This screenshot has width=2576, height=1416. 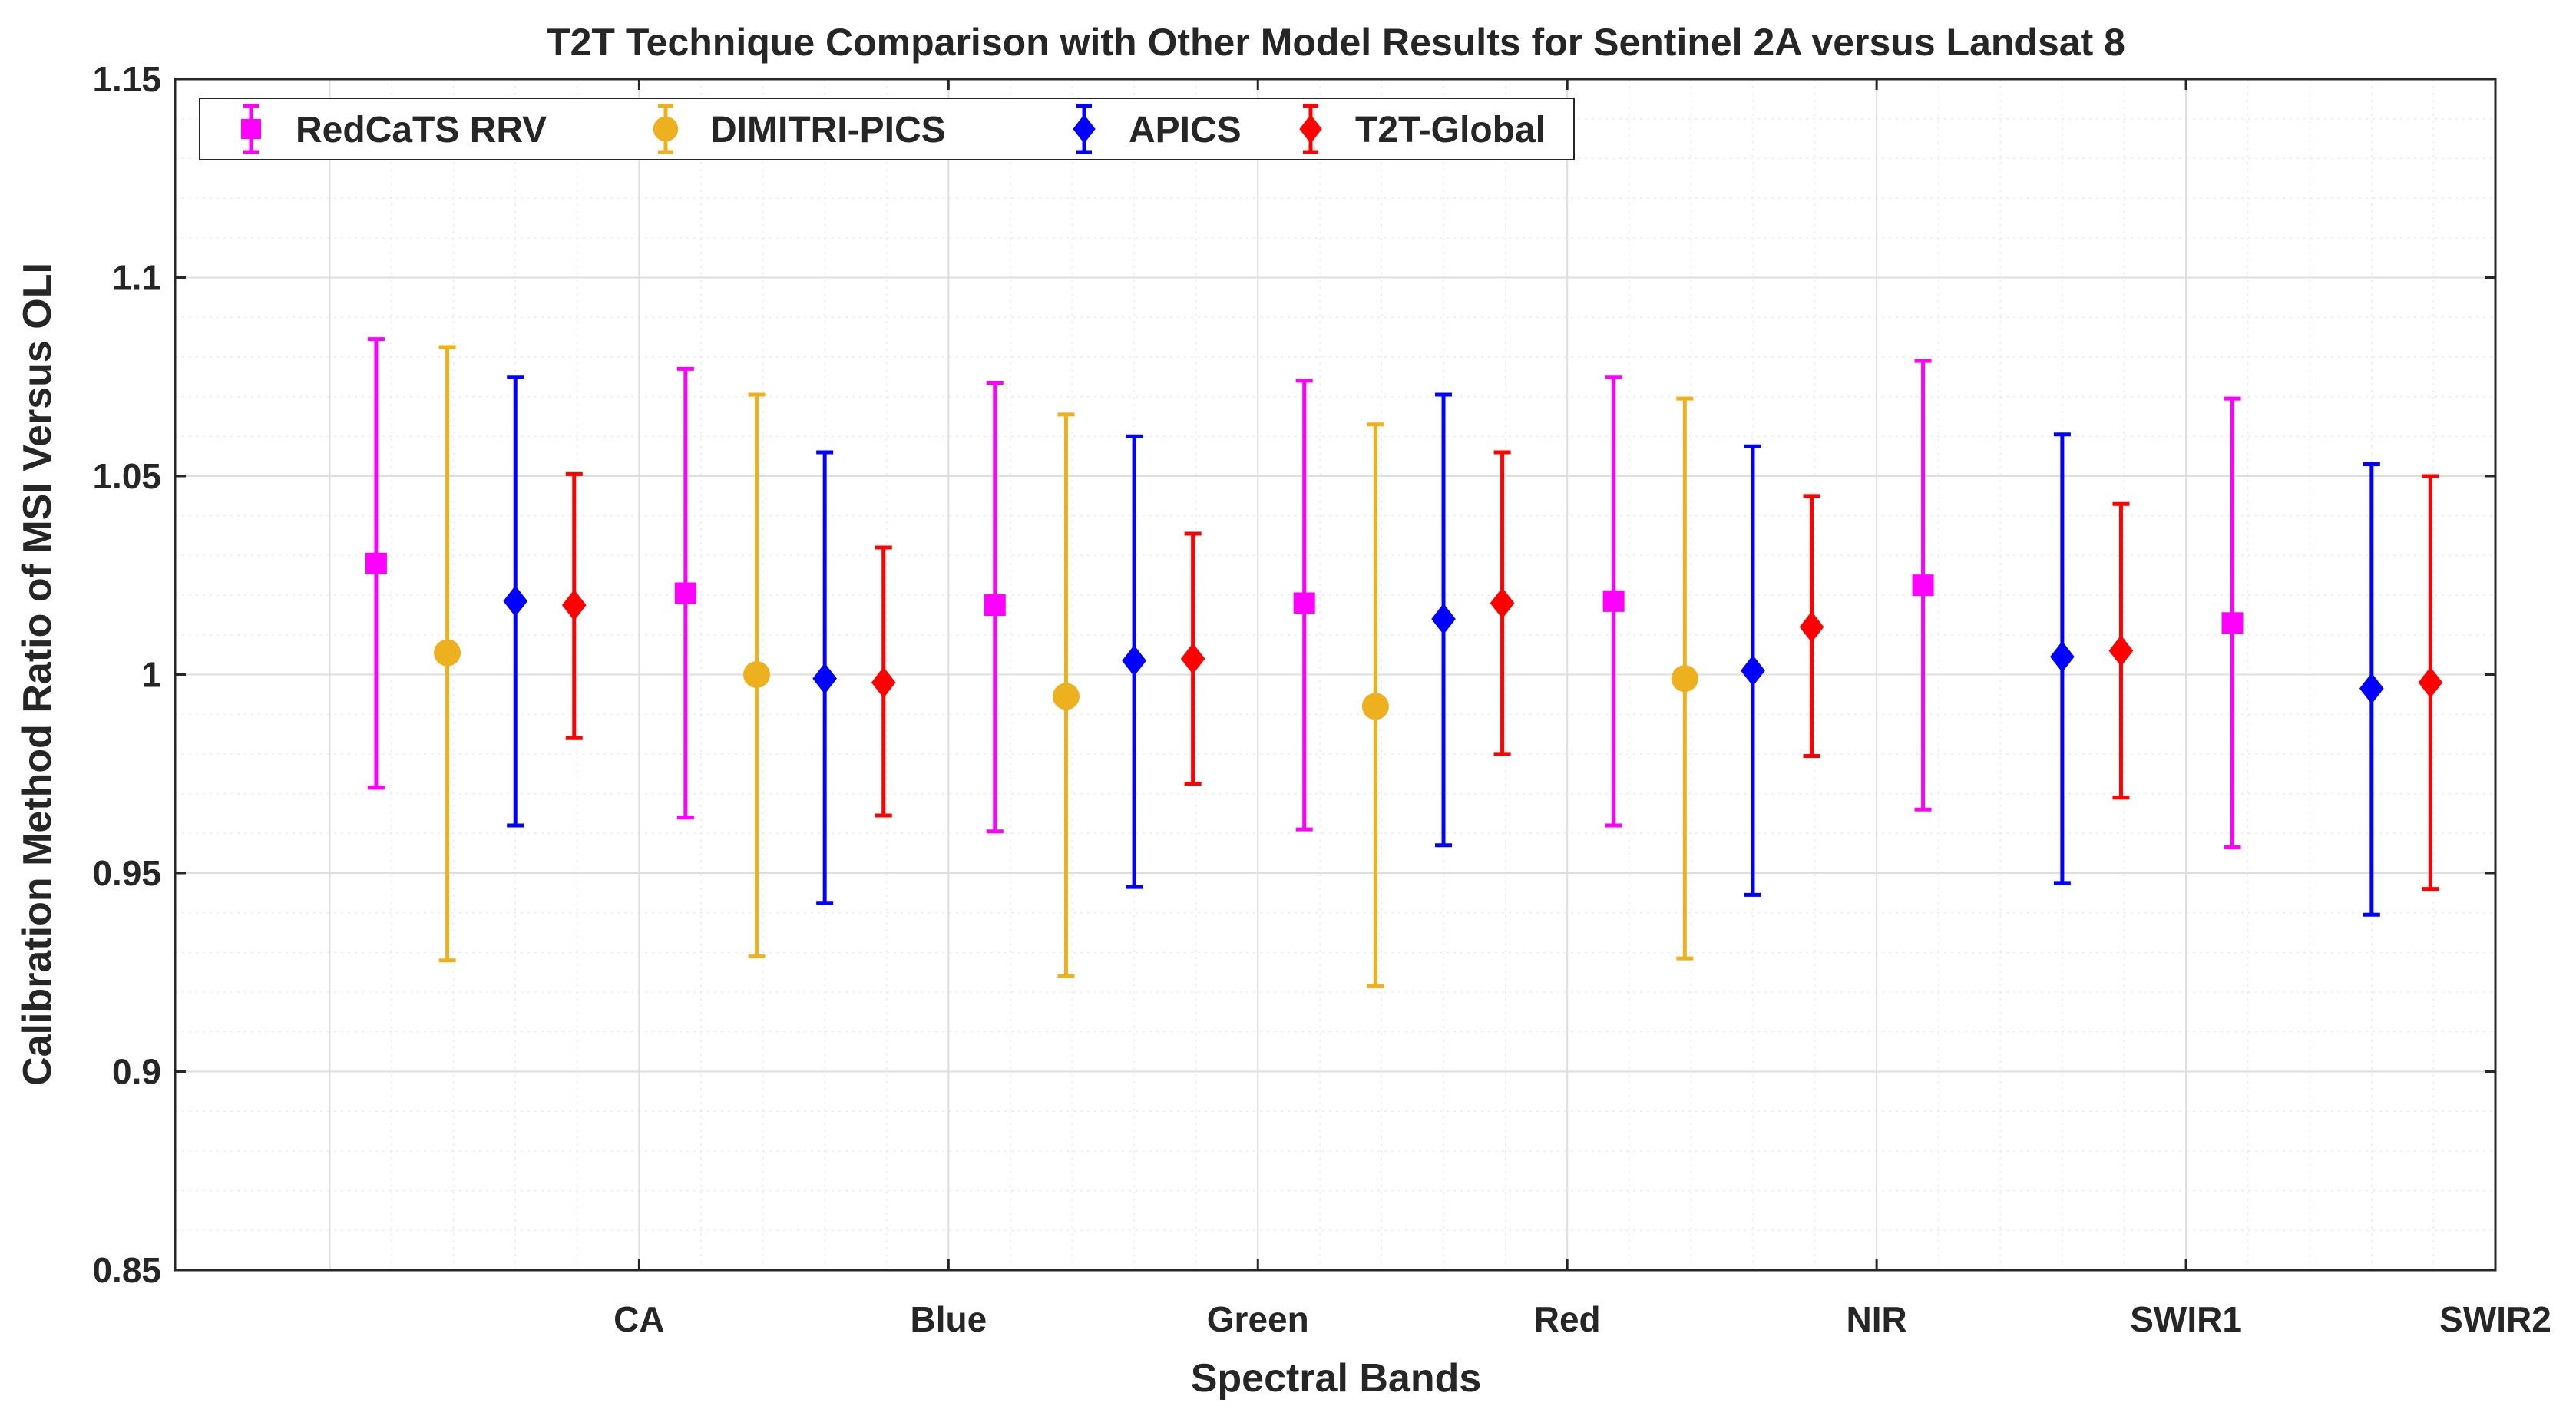 What do you see at coordinates (126, 476) in the screenshot?
I see `y-tick-label: 1.05` at bounding box center [126, 476].